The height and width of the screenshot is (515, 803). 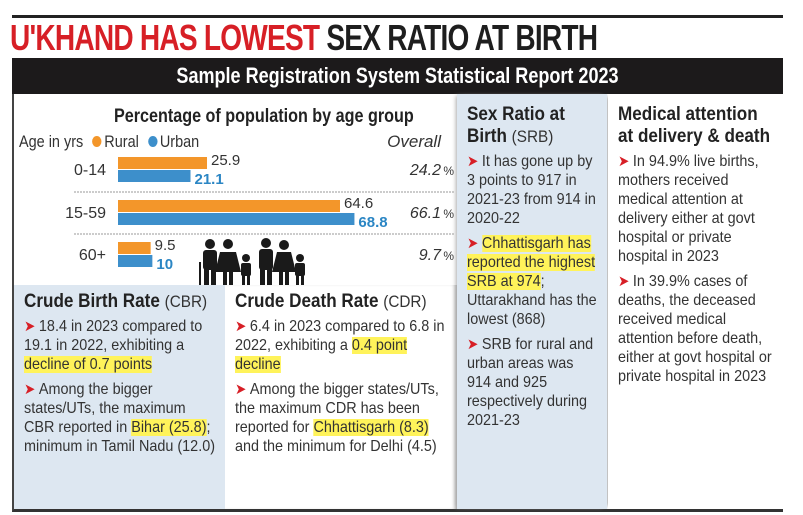 I want to click on medical-title: Medical attention at delivery & death, so click(x=694, y=125).